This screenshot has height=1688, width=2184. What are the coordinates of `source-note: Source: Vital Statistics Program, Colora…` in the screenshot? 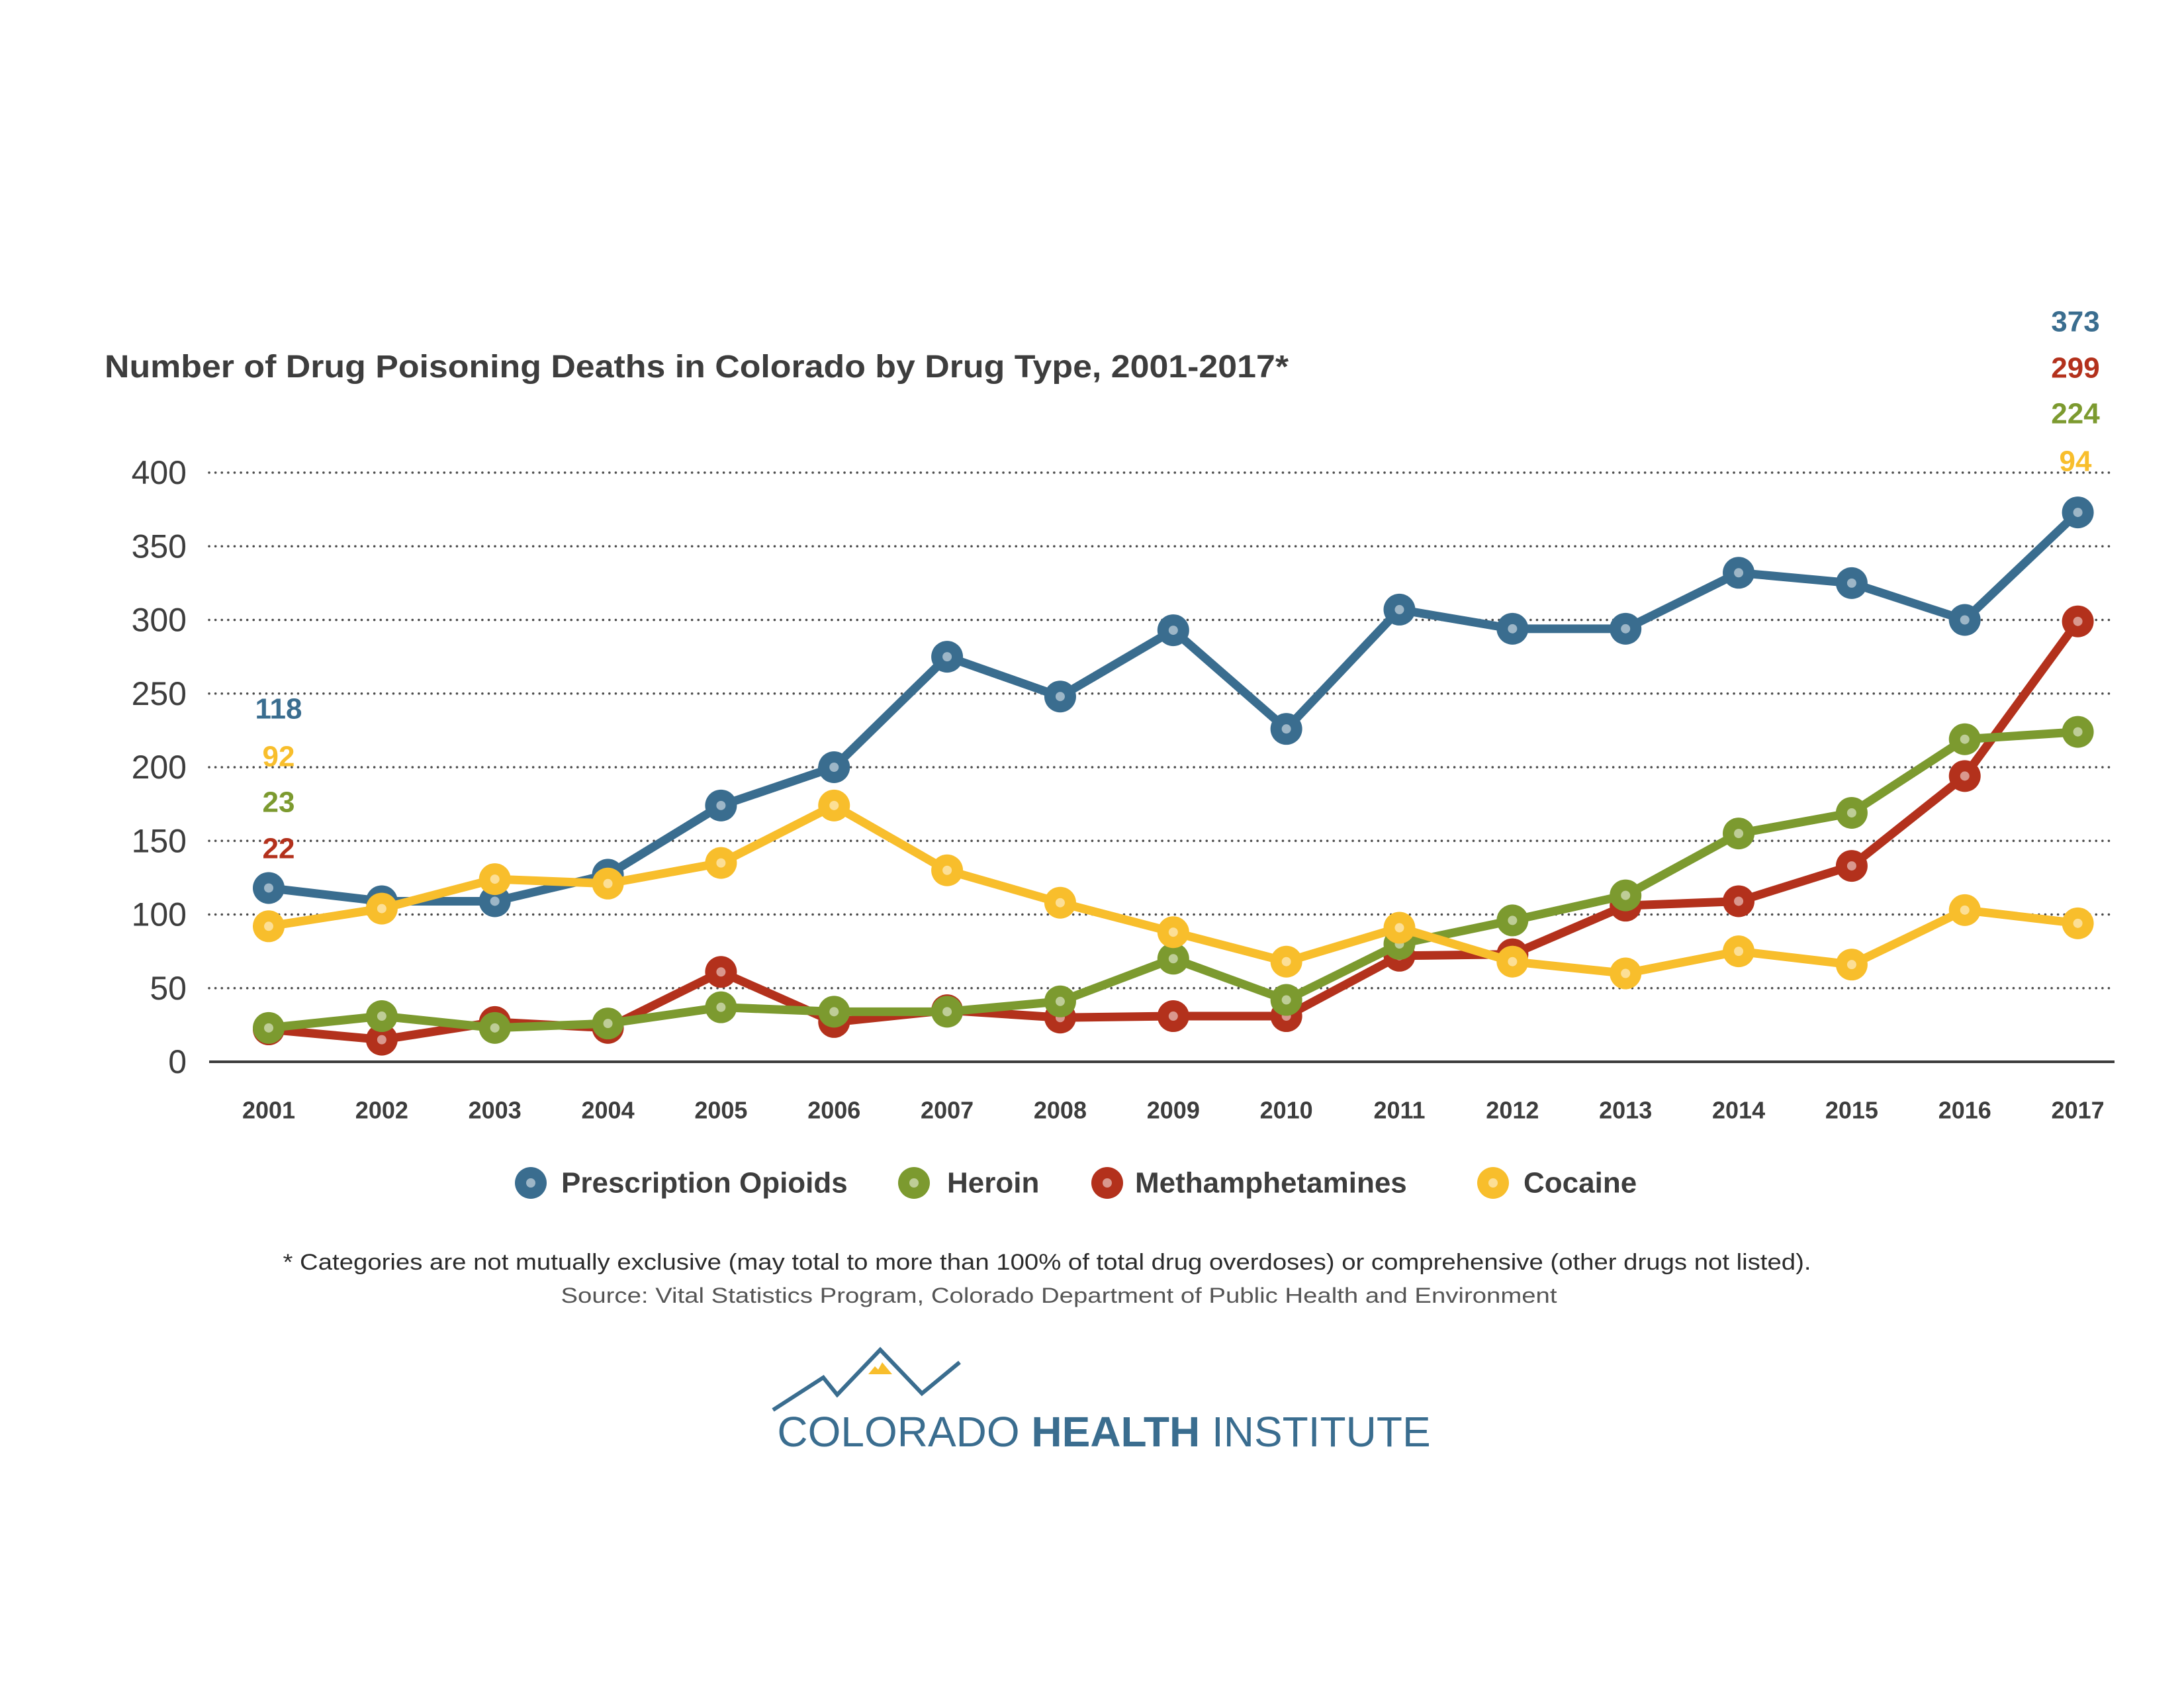 It's located at (1059, 1295).